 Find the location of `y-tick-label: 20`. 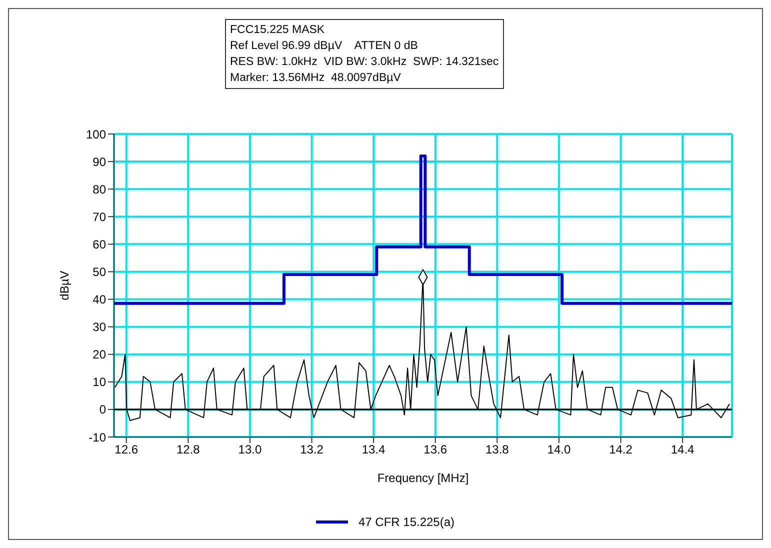

y-tick-label: 20 is located at coordinates (99, 355).